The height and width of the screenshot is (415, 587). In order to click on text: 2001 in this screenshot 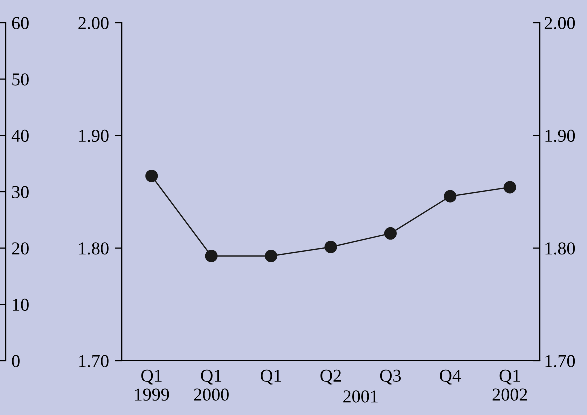, I will do `click(361, 396)`.